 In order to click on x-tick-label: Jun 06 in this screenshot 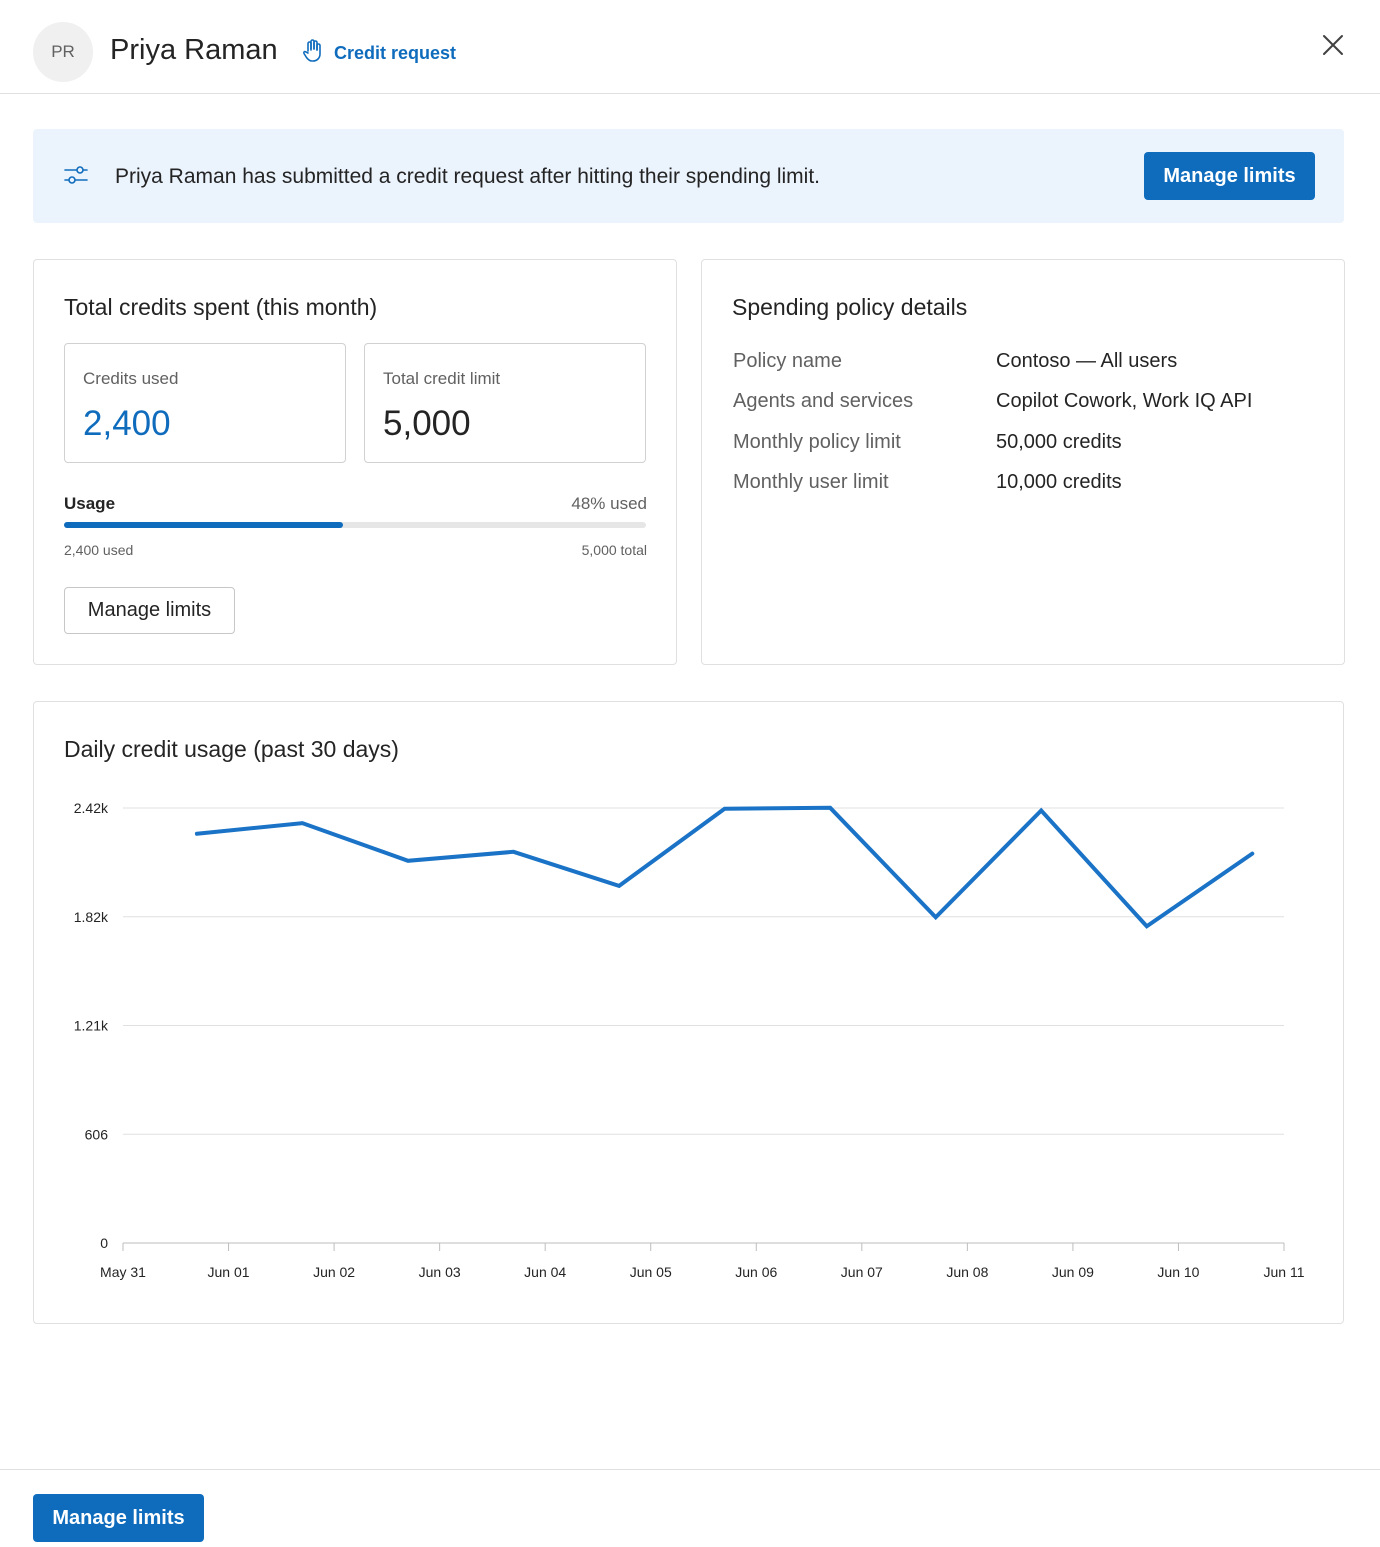, I will do `click(756, 1272)`.